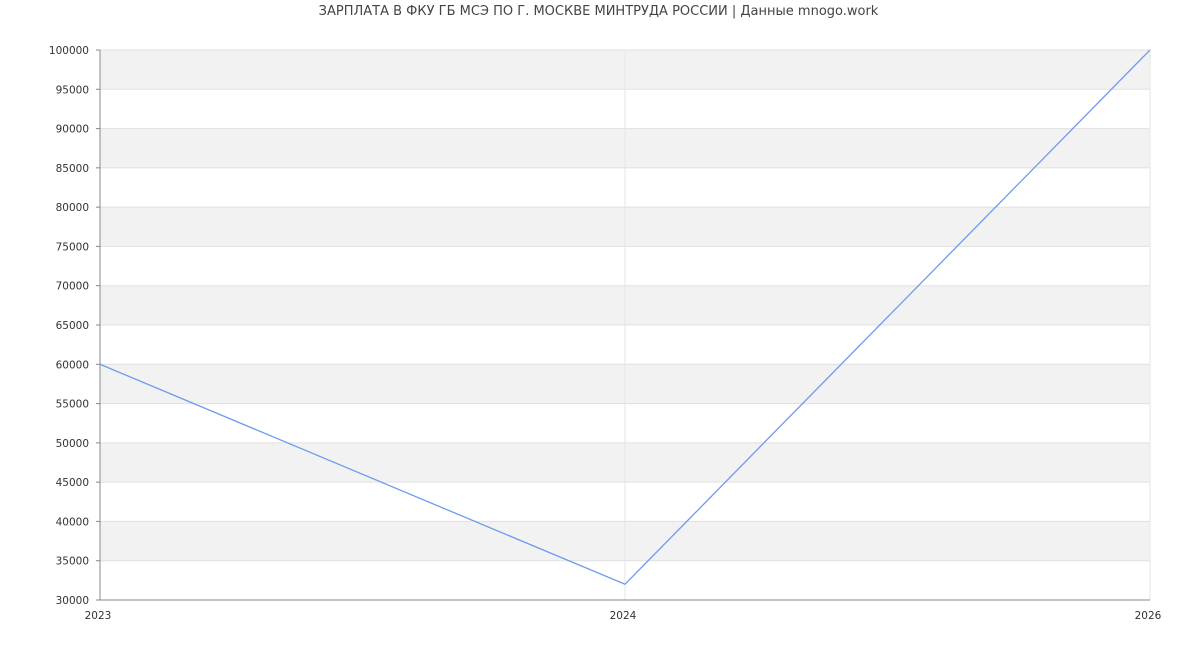 The image size is (1200, 650). I want to click on y-tick-label: 55000, so click(72, 405).